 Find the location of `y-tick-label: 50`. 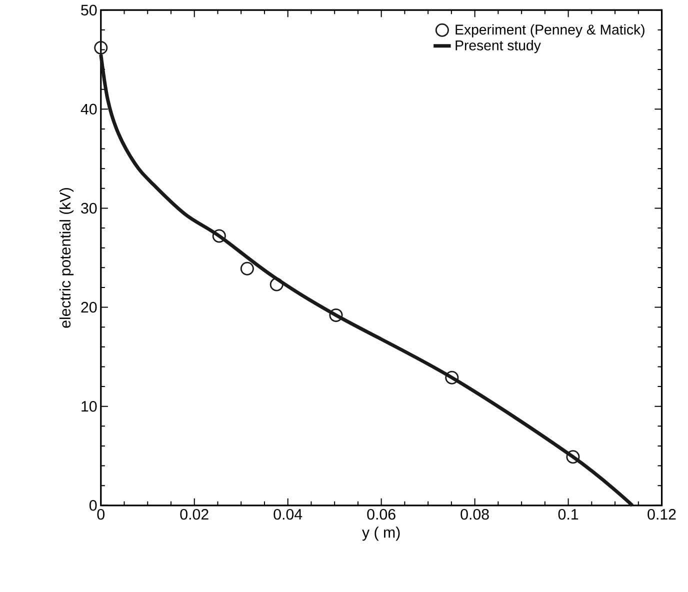

y-tick-label: 50 is located at coordinates (89, 10).